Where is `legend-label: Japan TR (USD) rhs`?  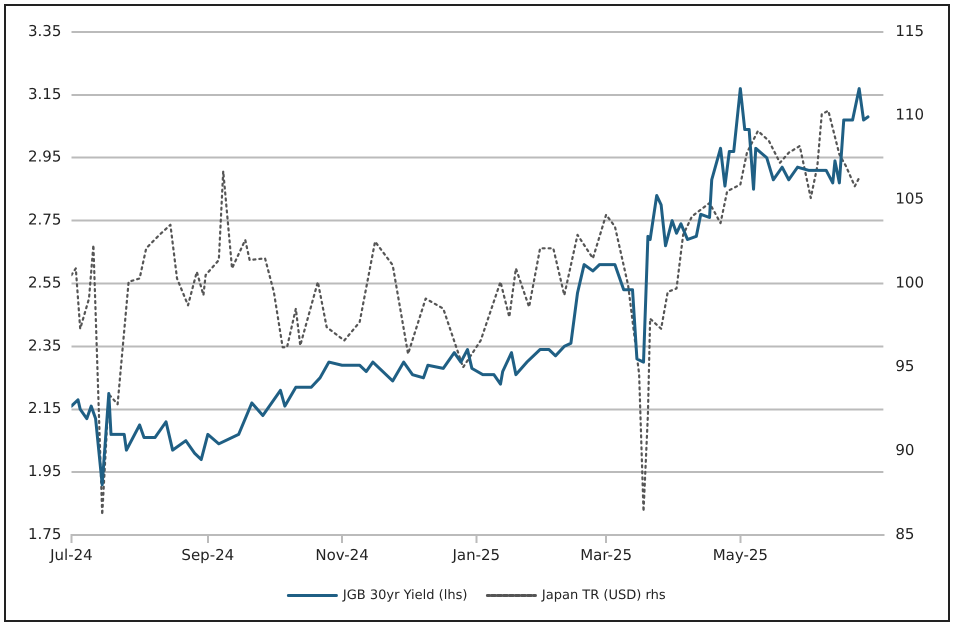
legend-label: Japan TR (USD) rhs is located at coordinates (603, 595).